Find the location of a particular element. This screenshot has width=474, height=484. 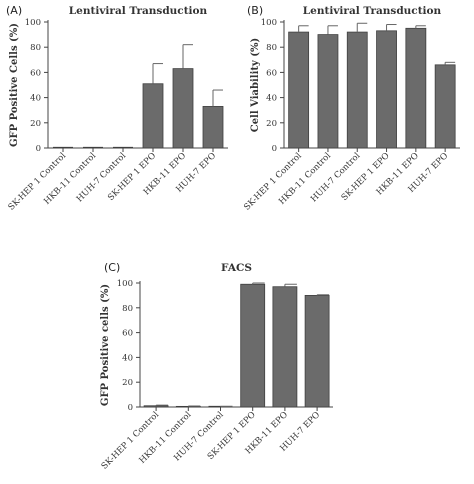

y-axis-label: Cell Viability (%) is located at coordinates (255, 85).